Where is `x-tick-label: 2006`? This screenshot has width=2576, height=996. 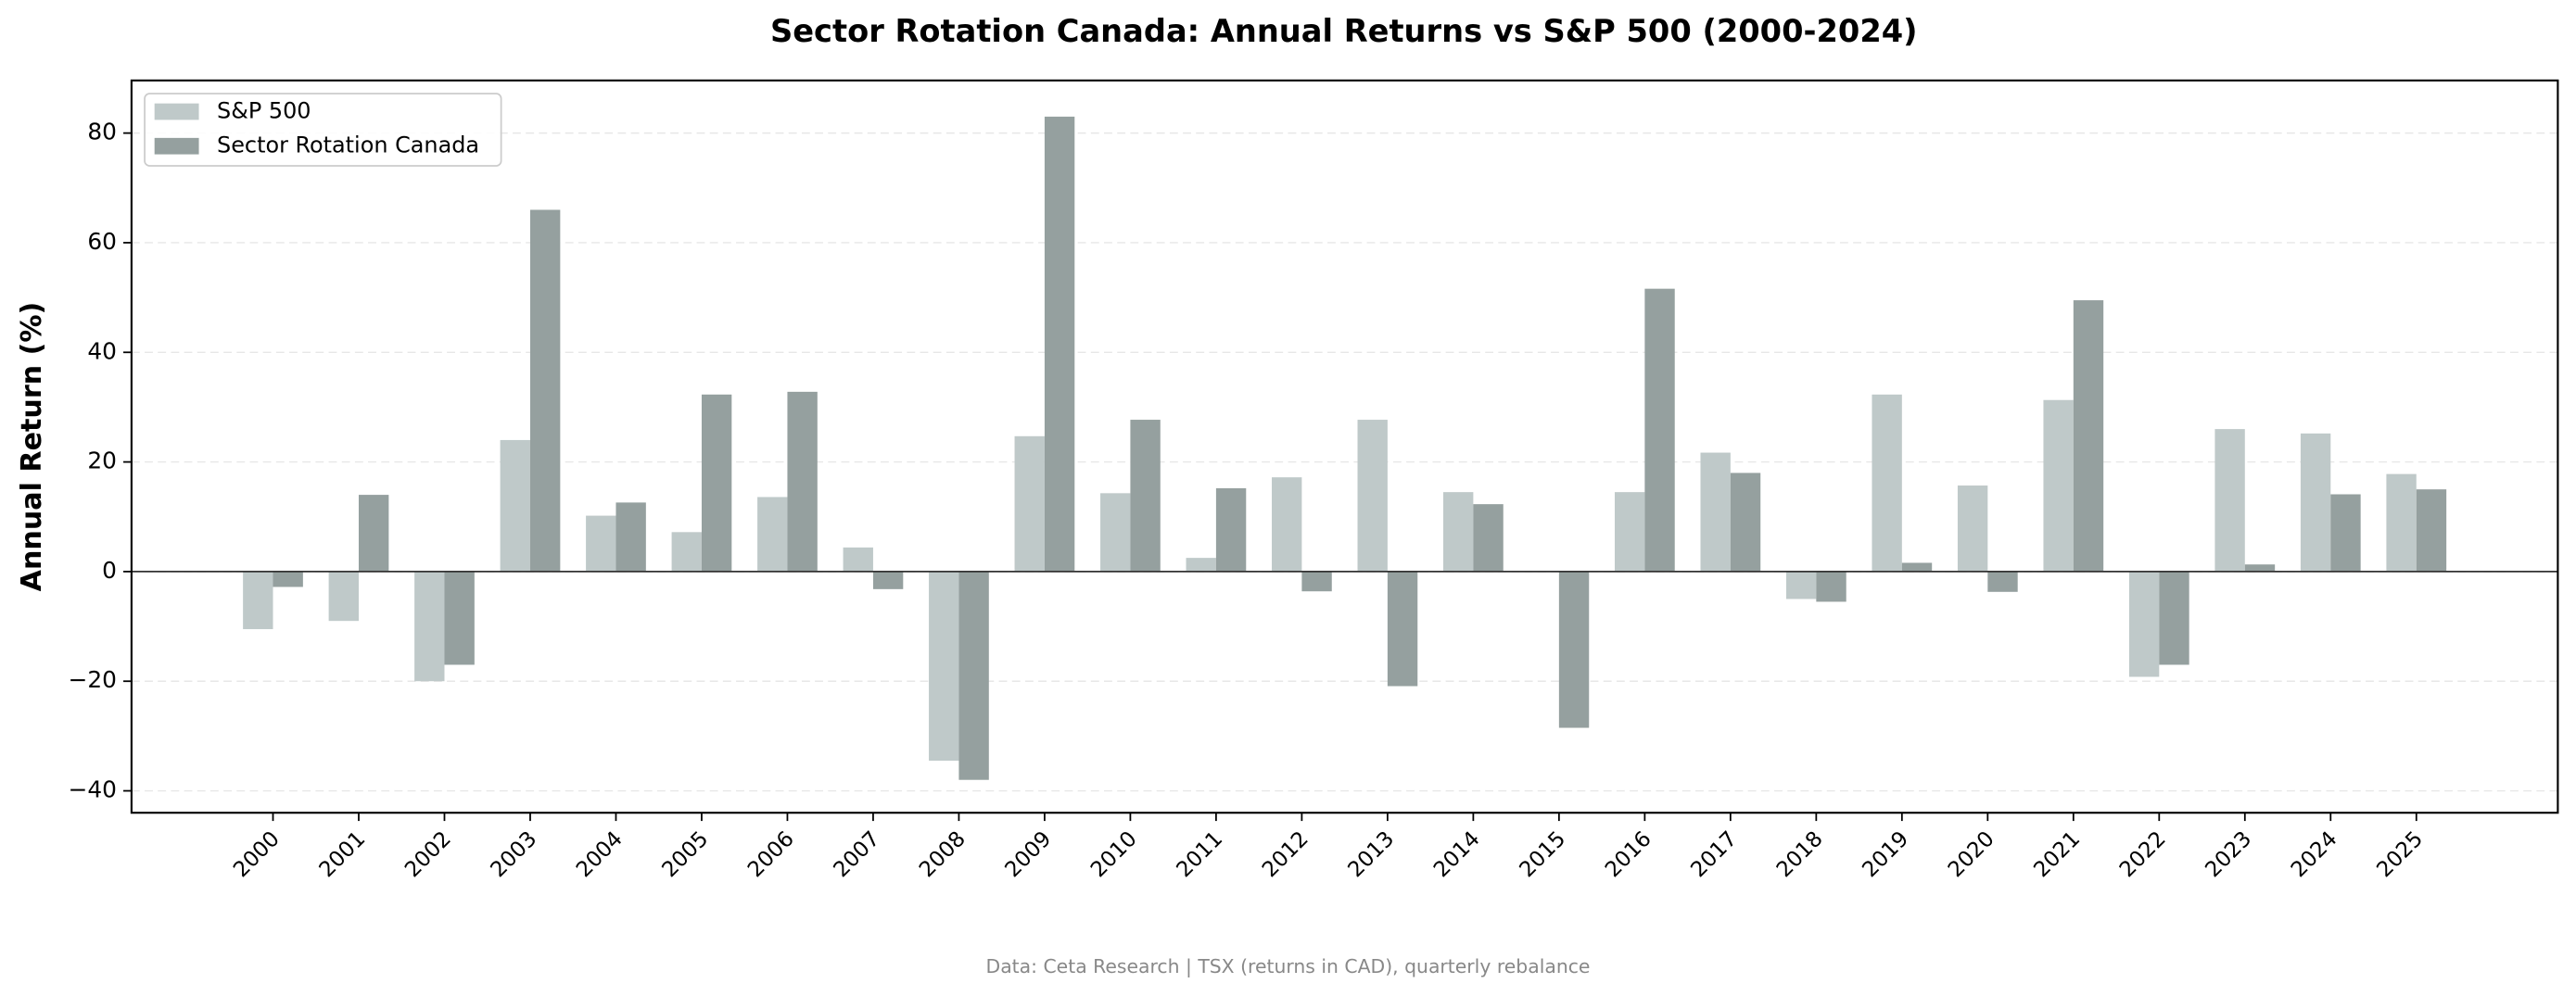 x-tick-label: 2006 is located at coordinates (771, 854).